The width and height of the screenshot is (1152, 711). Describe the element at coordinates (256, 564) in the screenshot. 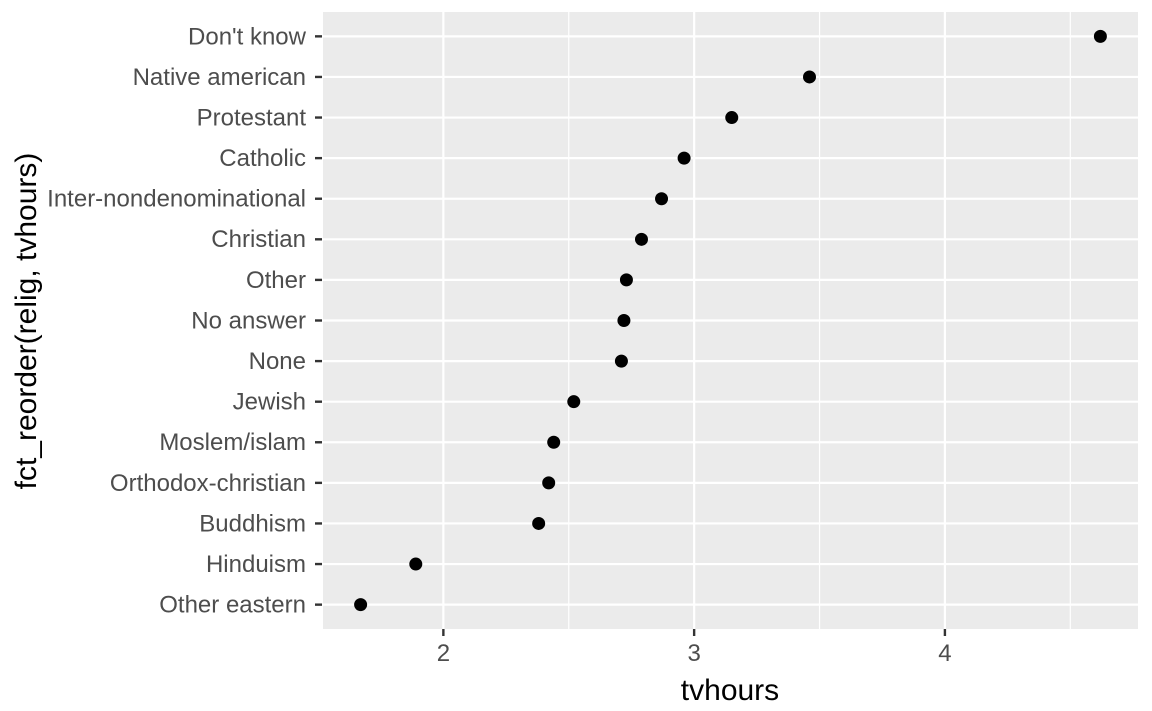

I see `y-tick-label: Hinduism` at that location.